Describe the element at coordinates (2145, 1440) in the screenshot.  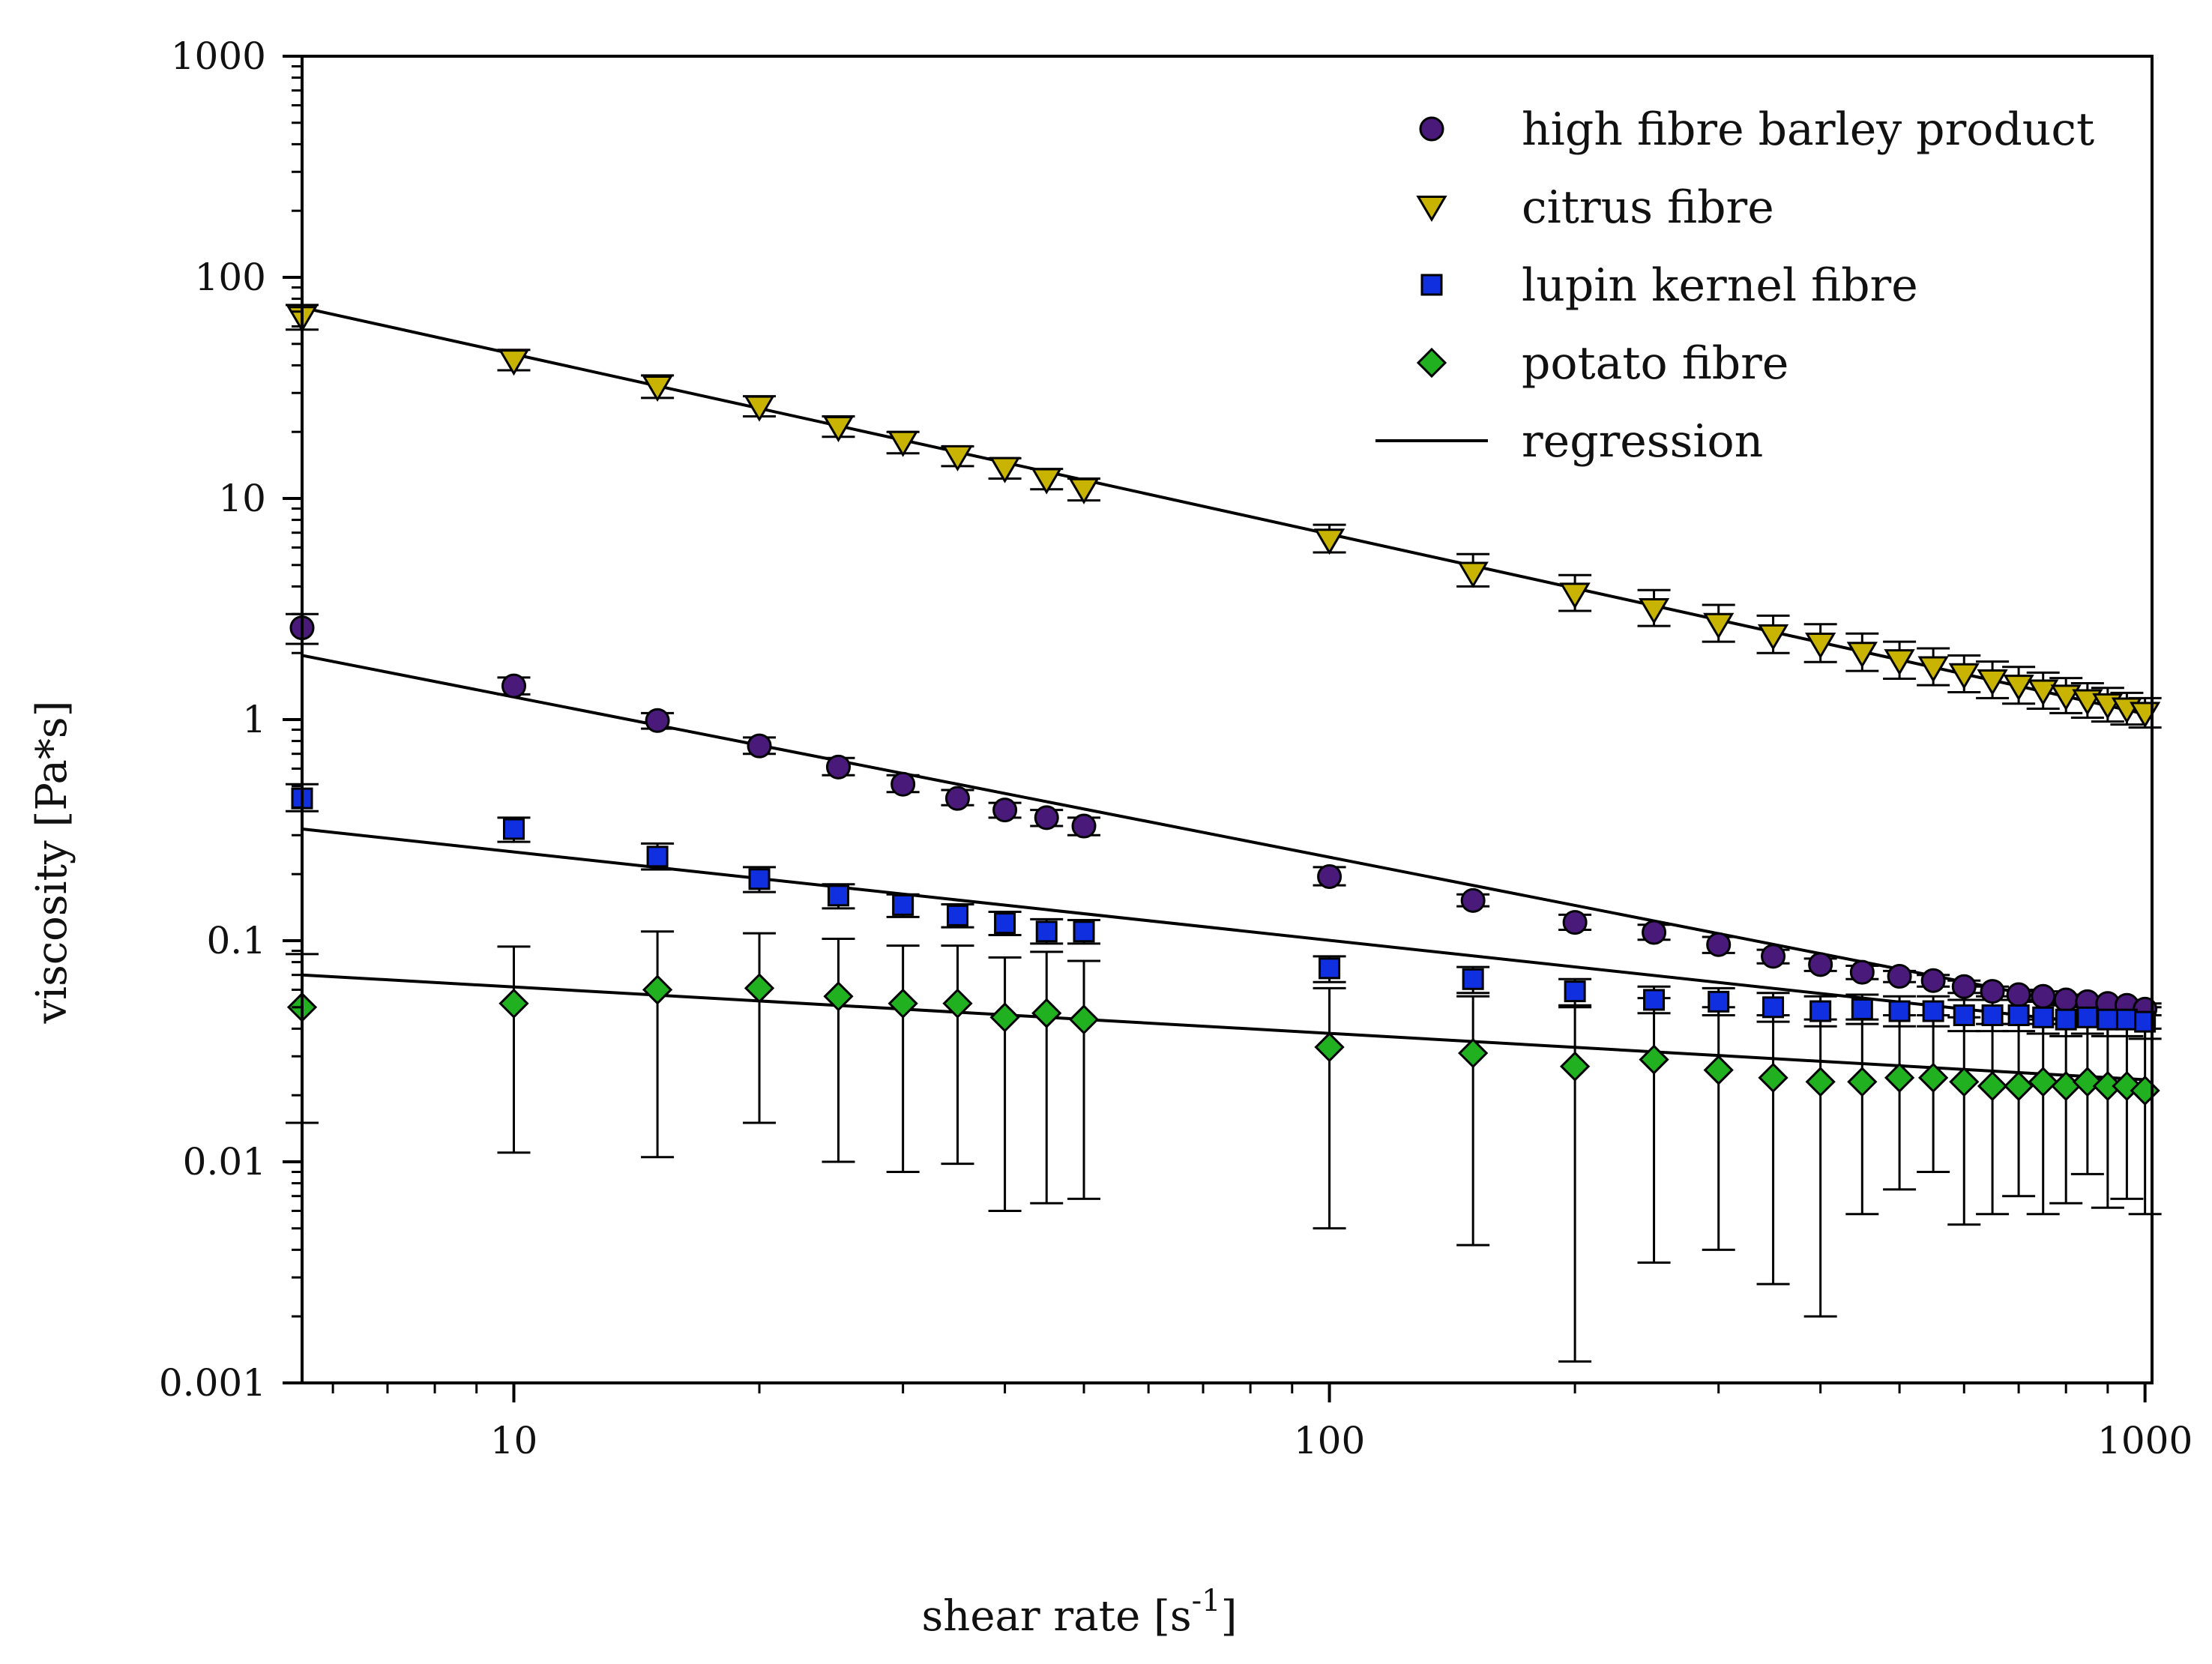
I see `x-tick-label: 1000` at that location.